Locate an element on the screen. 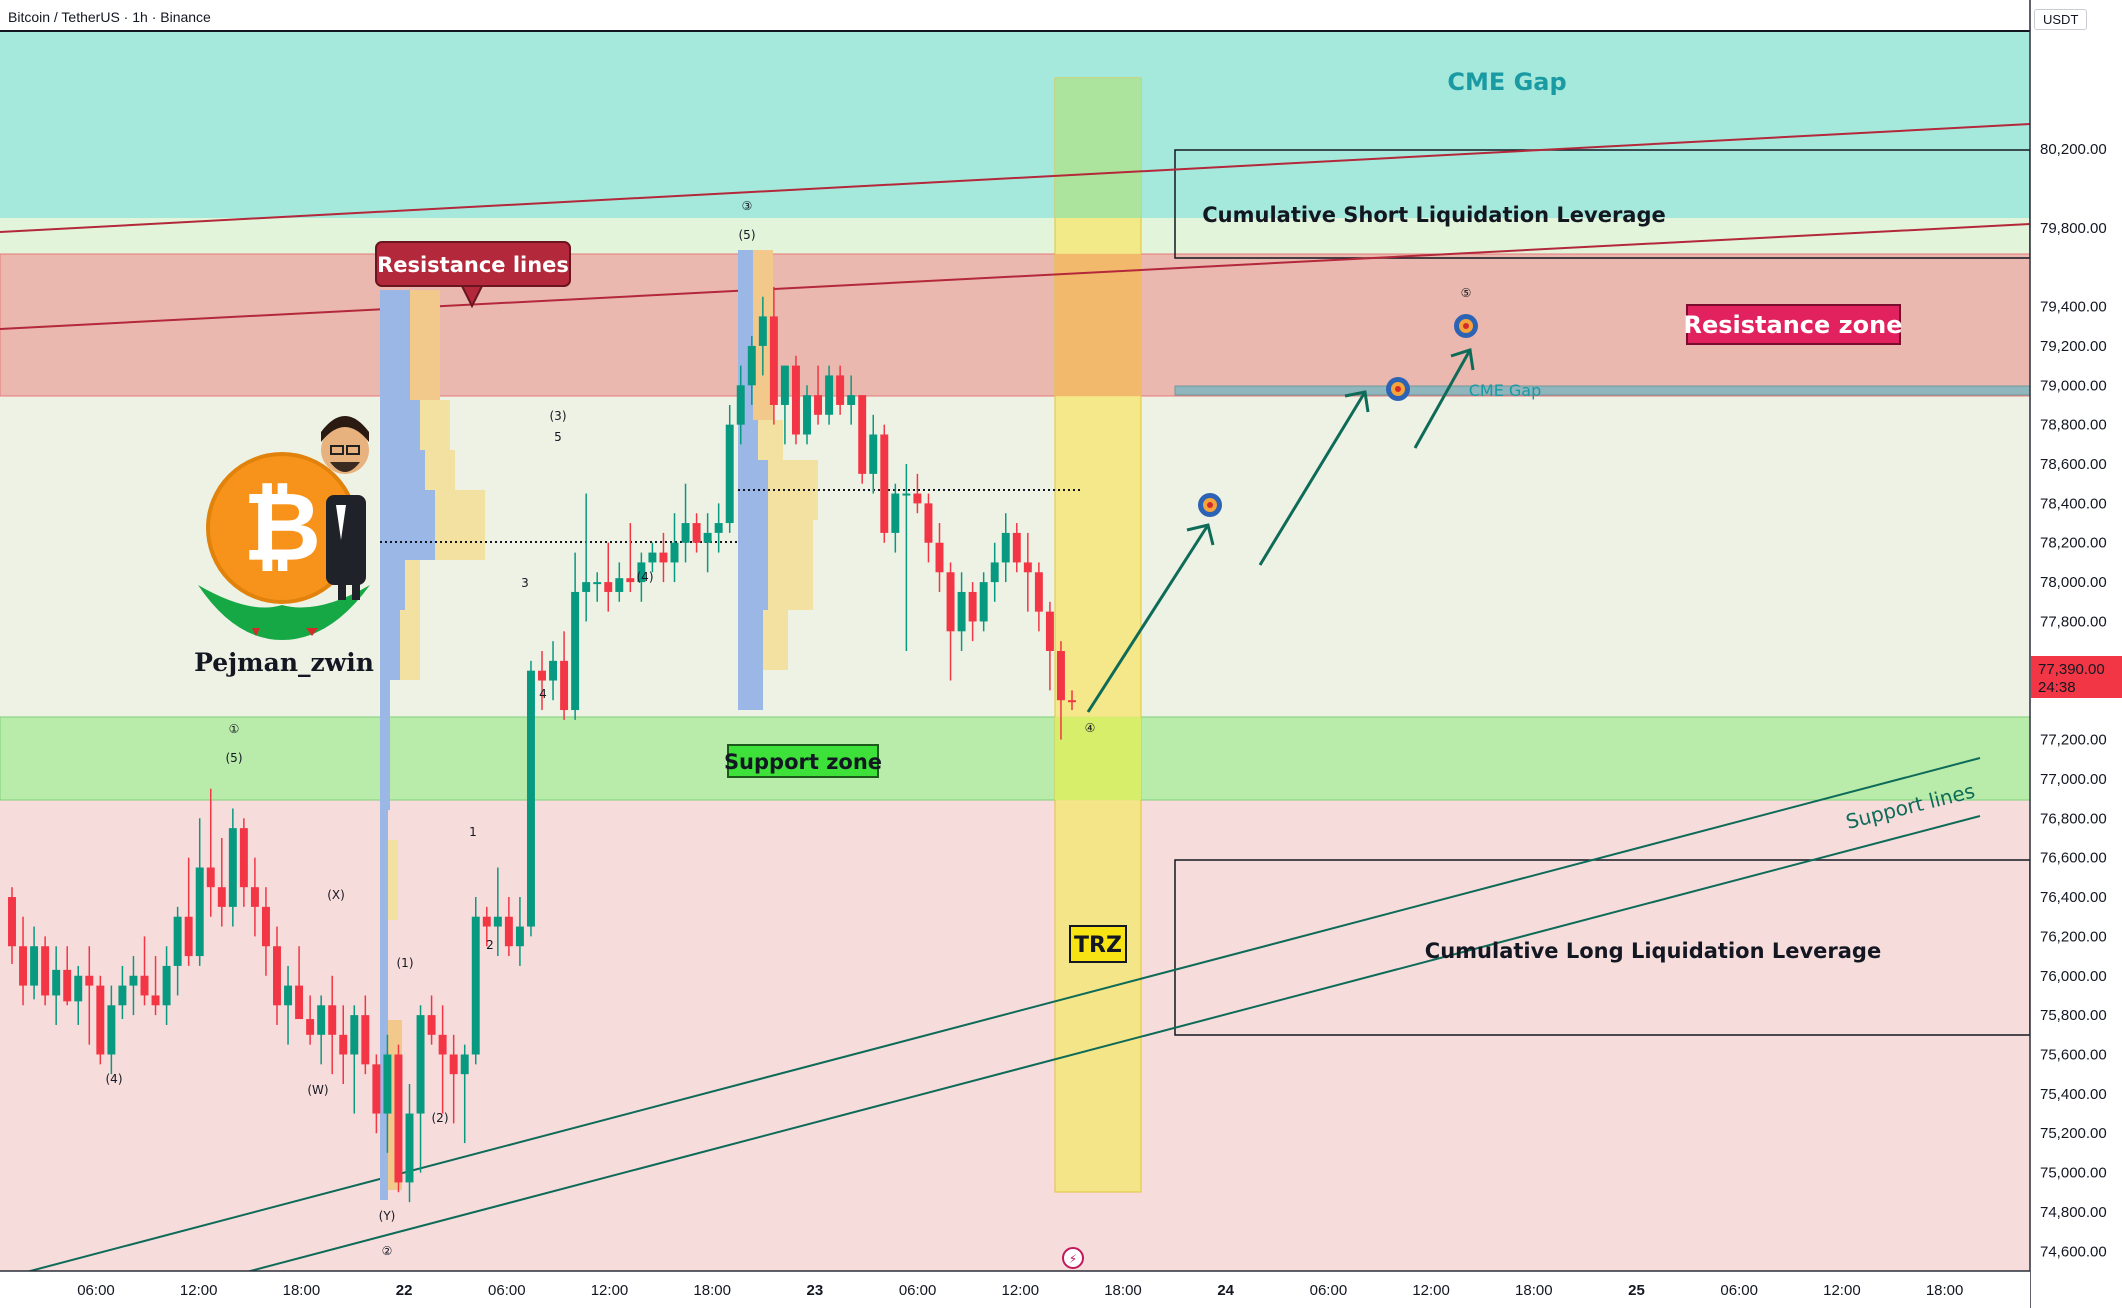  price-tick-2: 79,400.00 is located at coordinates (2073, 307).